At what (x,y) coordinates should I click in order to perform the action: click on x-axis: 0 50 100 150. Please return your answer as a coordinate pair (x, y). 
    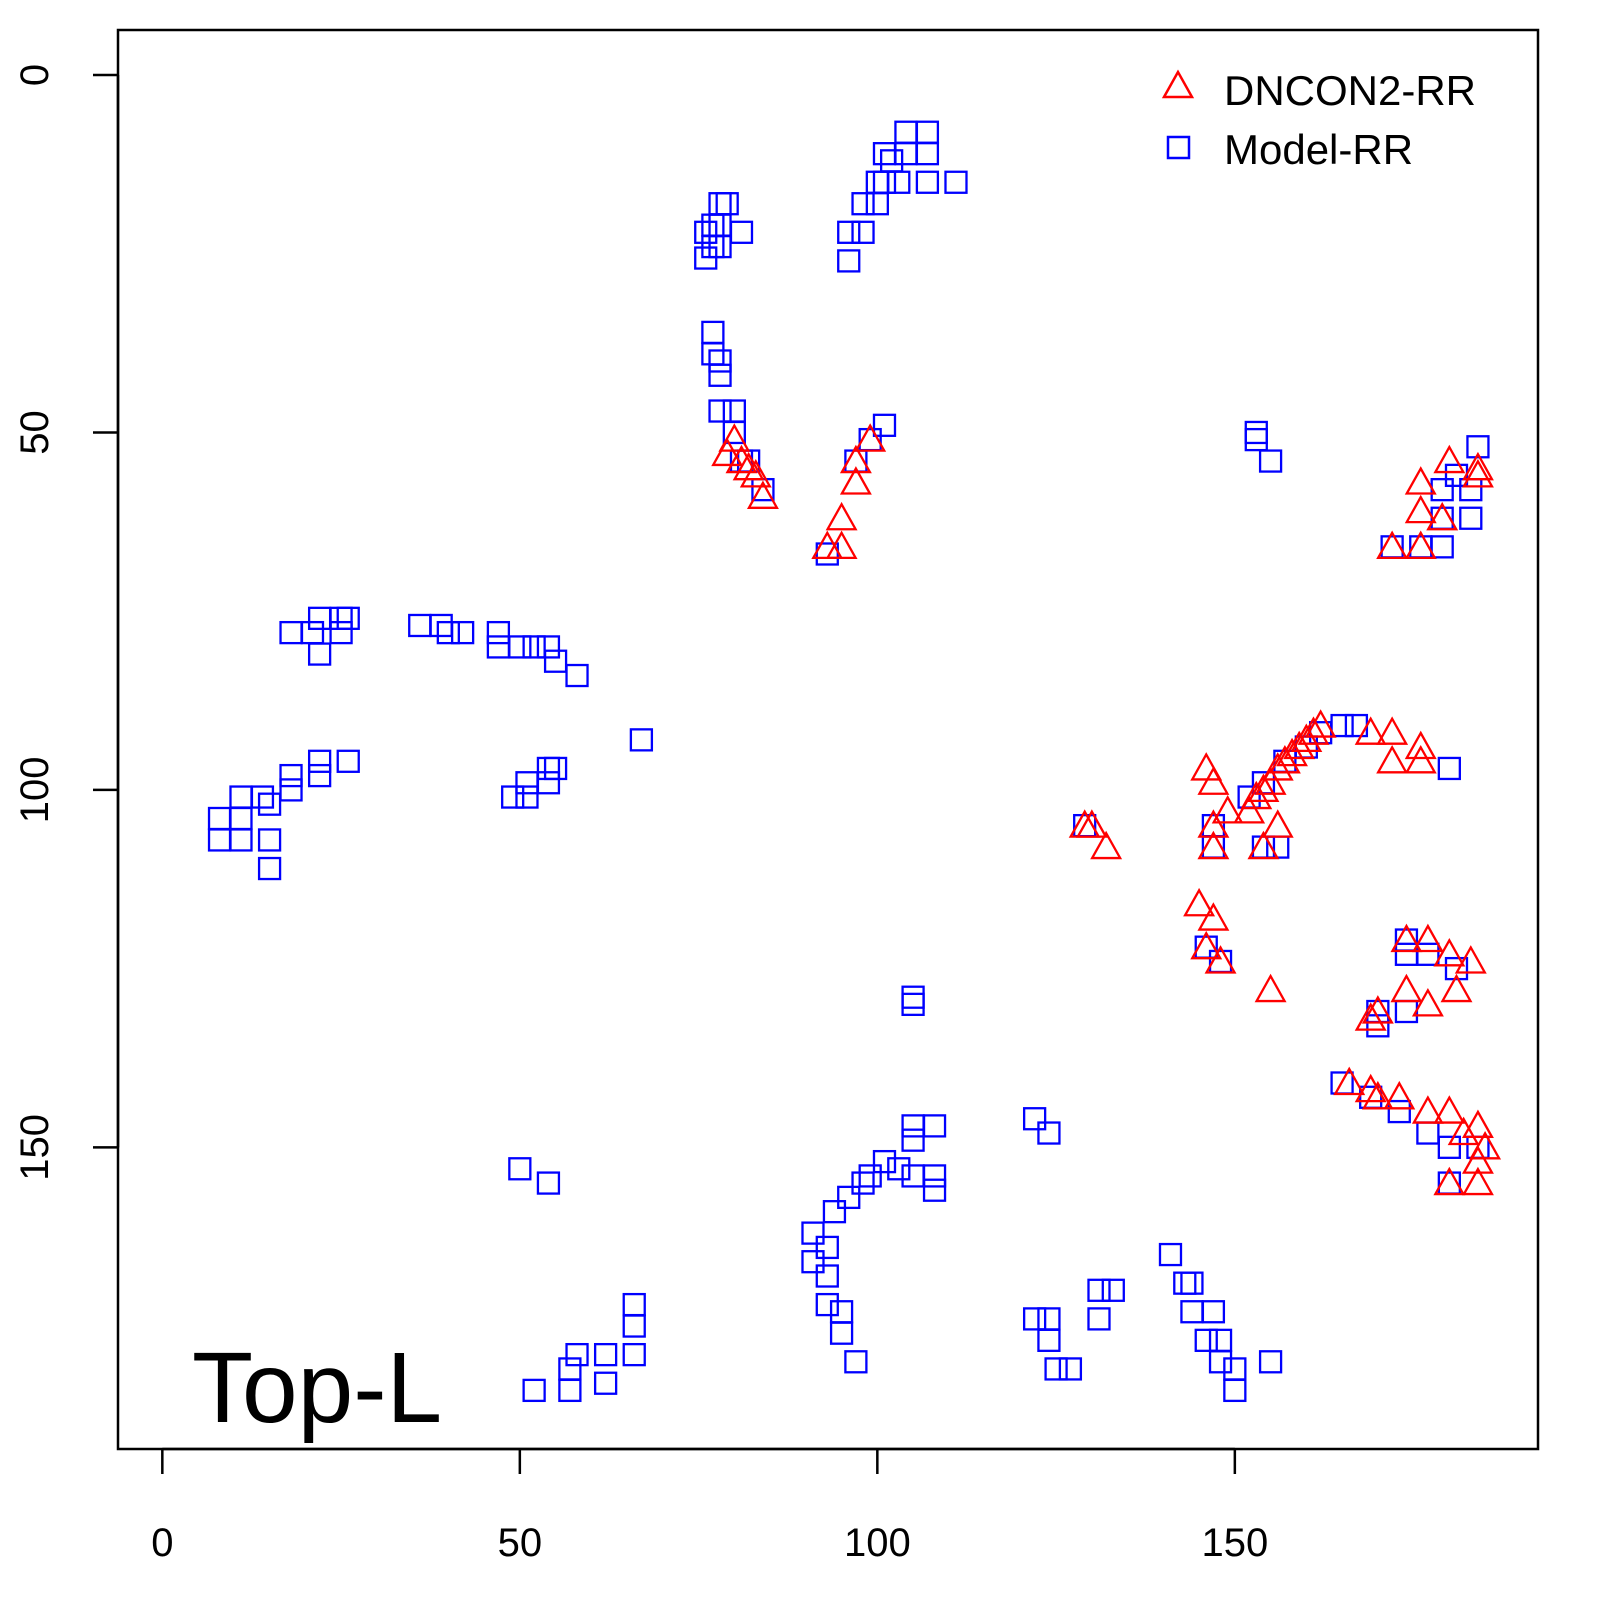
    Looking at the image, I should click on (709, 1506).